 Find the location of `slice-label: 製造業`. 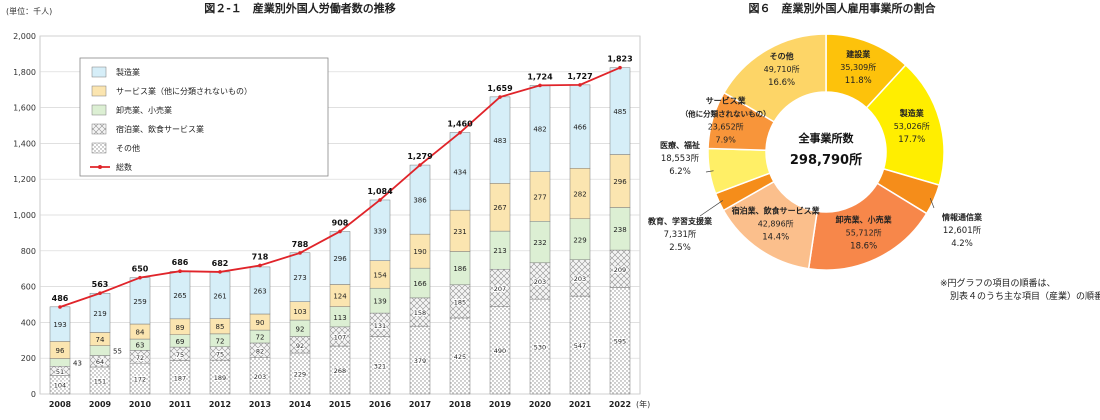

slice-label: 製造業 is located at coordinates (912, 113).